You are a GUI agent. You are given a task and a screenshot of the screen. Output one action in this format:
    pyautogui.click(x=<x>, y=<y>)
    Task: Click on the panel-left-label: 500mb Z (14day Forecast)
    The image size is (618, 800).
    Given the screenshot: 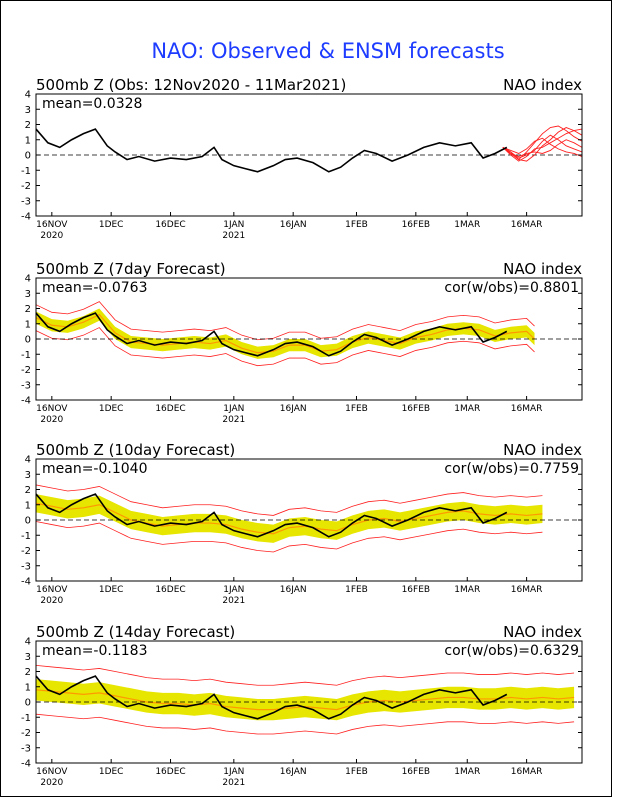 What is the action you would take?
    pyautogui.click(x=135, y=632)
    